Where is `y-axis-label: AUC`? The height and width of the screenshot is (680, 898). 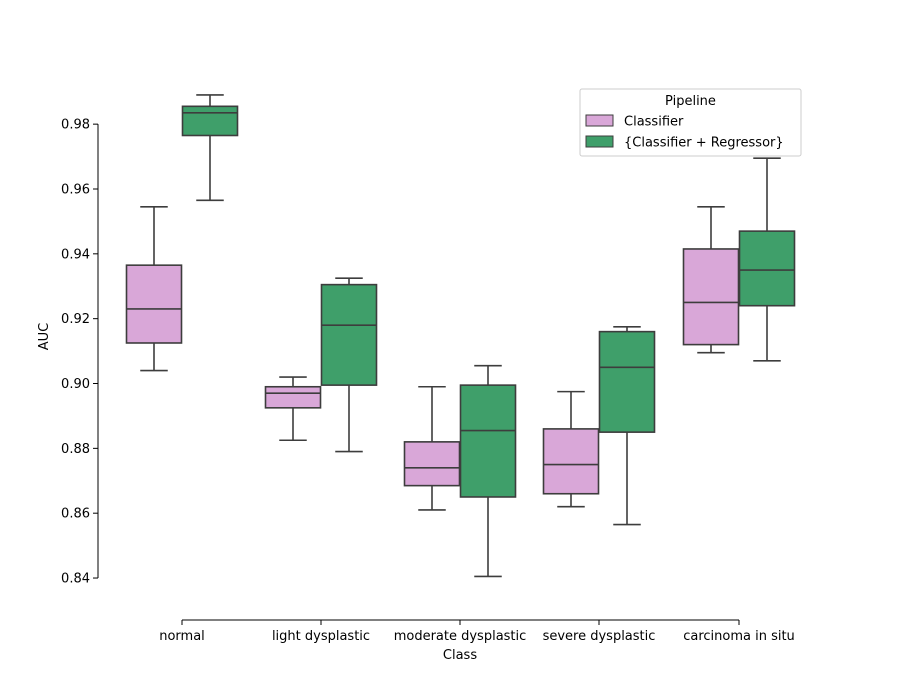 y-axis-label: AUC is located at coordinates (44, 337).